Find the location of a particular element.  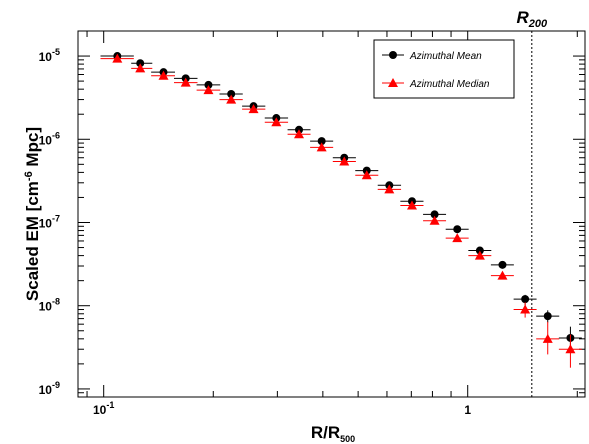

y-tick-label: 10⁻⁸ is located at coordinates (49, 305).